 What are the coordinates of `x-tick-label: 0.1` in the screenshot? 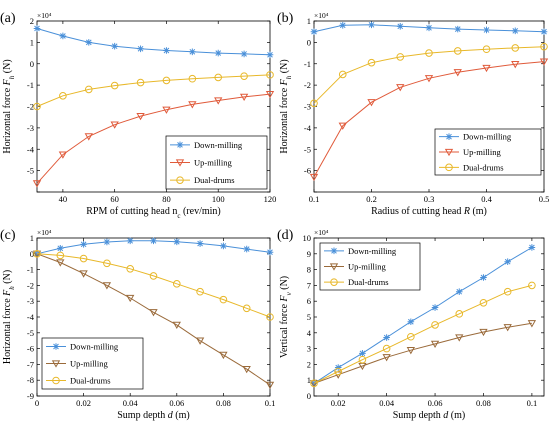 It's located at (270, 403).